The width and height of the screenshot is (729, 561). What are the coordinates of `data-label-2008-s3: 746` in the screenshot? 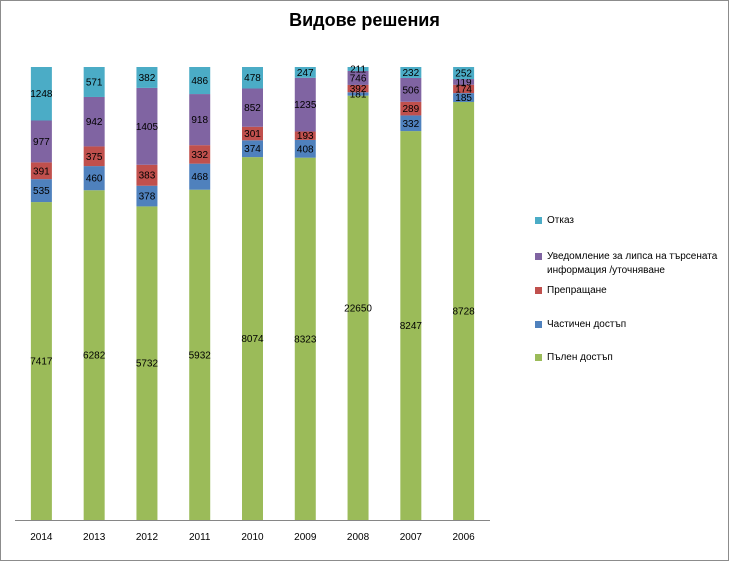 It's located at (358, 78).